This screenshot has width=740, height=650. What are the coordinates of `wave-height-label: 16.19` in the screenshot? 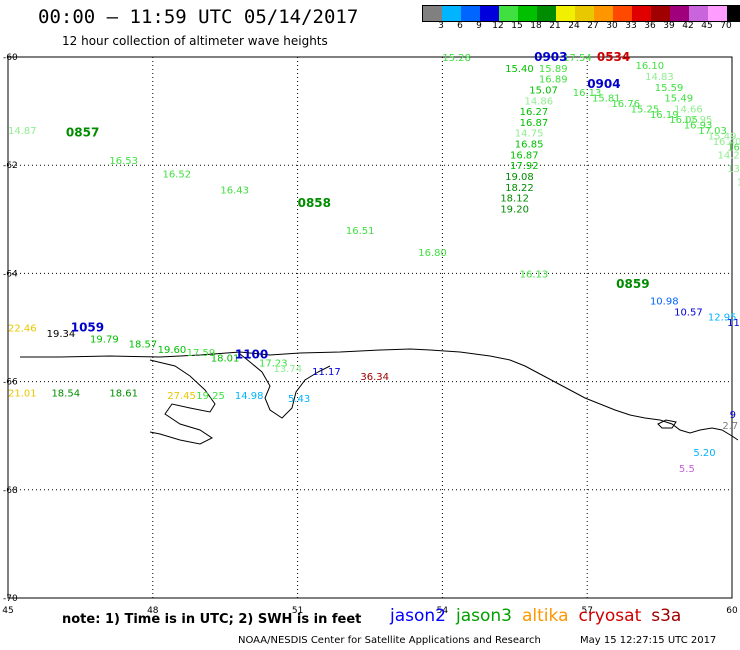 It's located at (664, 115).